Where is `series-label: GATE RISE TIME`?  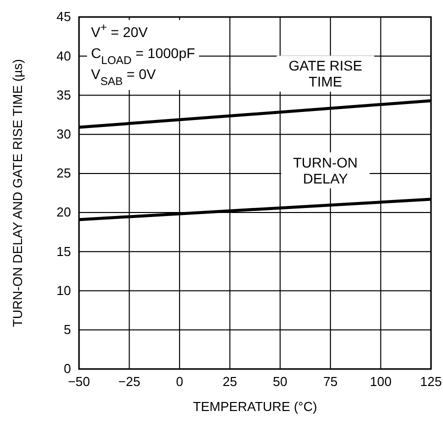
series-label: GATE RISE TIME is located at coordinates (325, 74).